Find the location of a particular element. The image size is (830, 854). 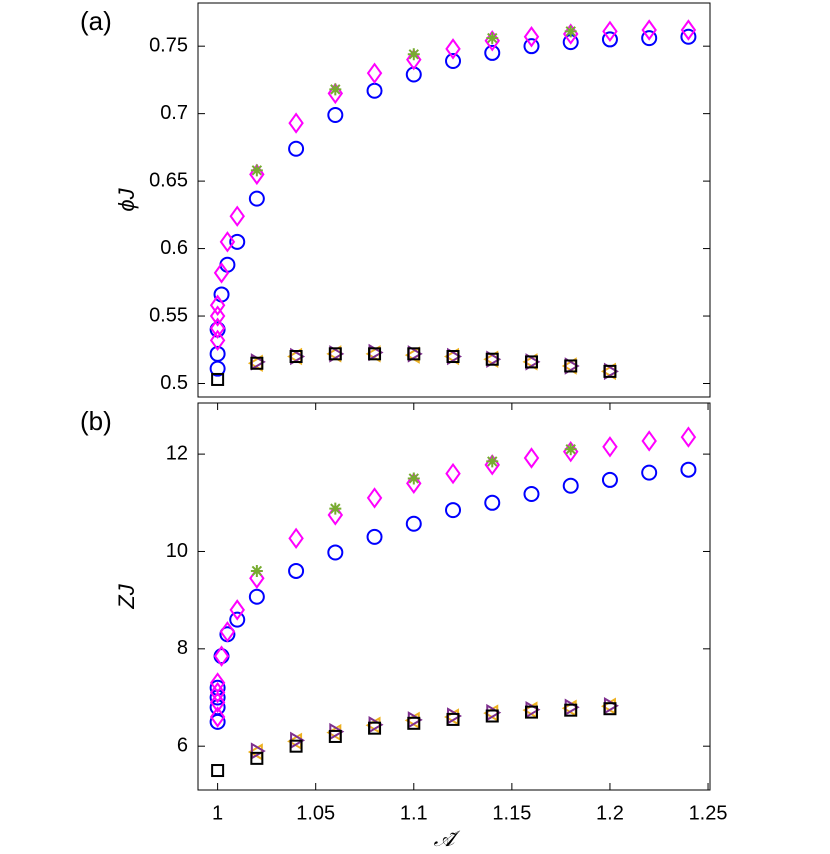

y-tick-label: 0.55 is located at coordinates (168, 315).